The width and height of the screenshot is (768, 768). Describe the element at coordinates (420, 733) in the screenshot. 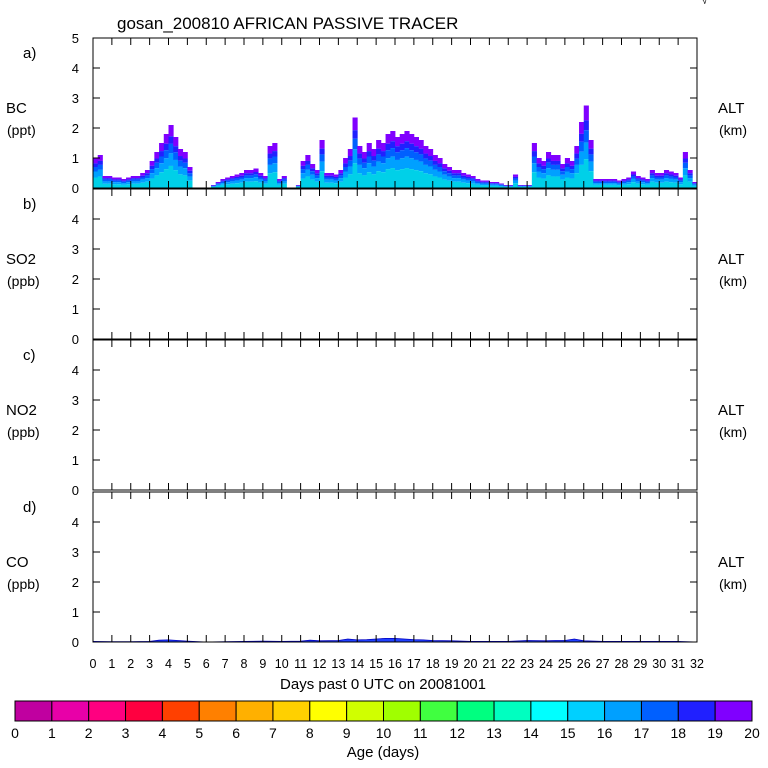

I see `colorbar-tick-label: 11` at that location.